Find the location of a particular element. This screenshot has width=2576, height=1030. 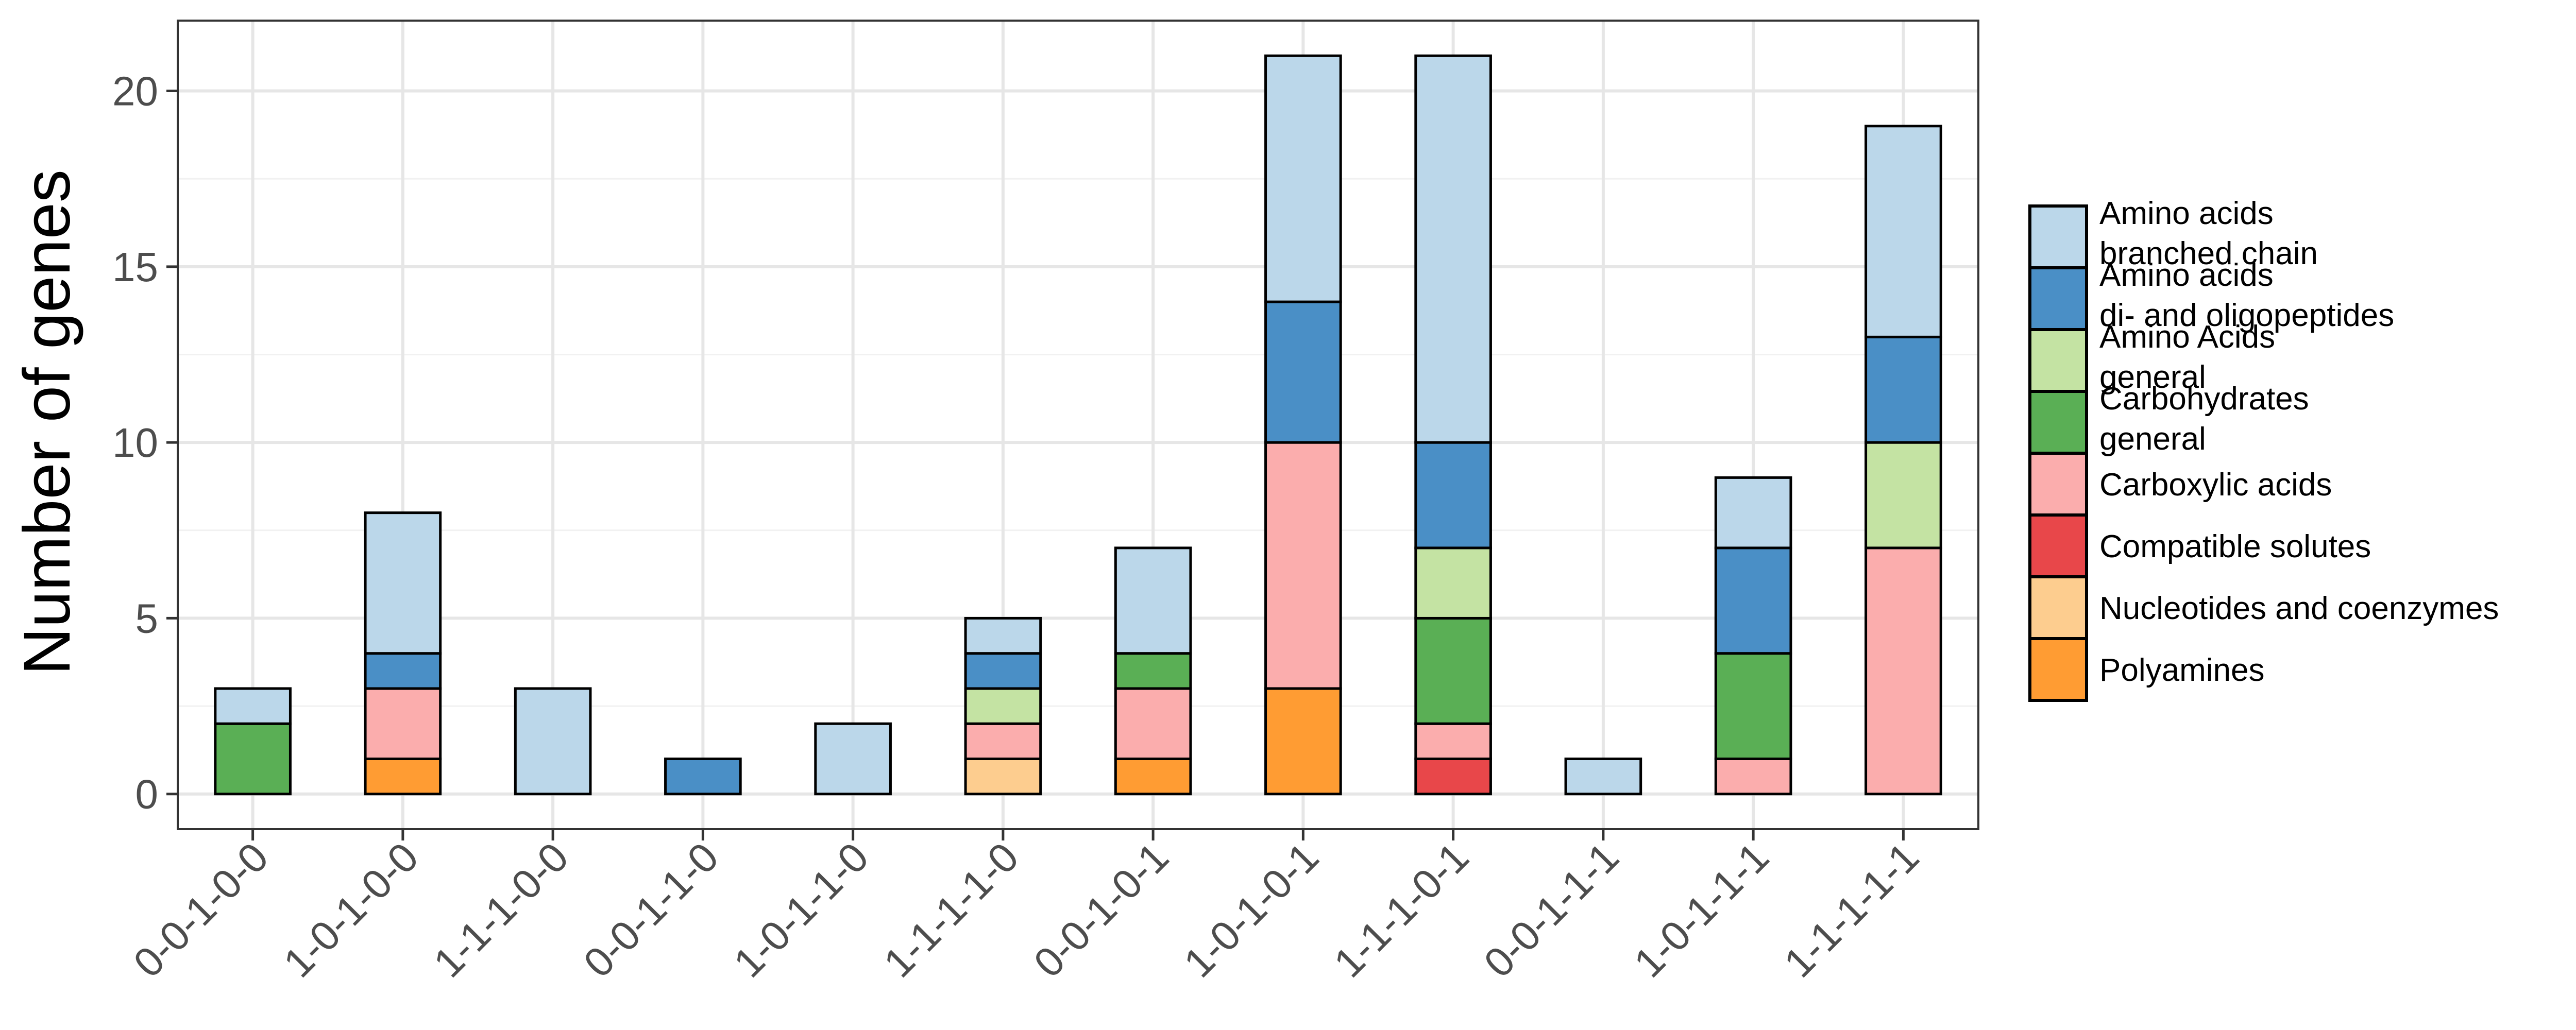

y-axis-title: Number of genes is located at coordinates (47, 422).